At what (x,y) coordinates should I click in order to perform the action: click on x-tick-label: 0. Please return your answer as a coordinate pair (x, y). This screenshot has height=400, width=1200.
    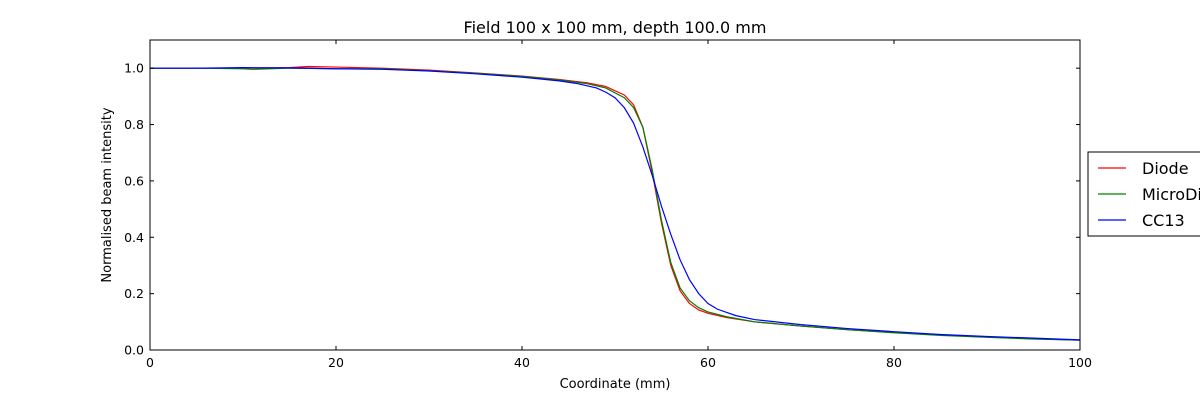
    Looking at the image, I should click on (150, 362).